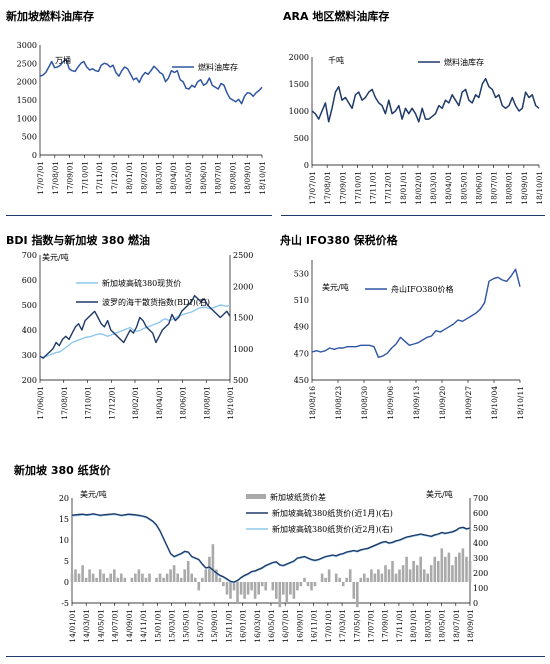  What do you see at coordinates (86, 626) in the screenshot?
I see `c5-xtick-1: 14/03/01` at bounding box center [86, 626].